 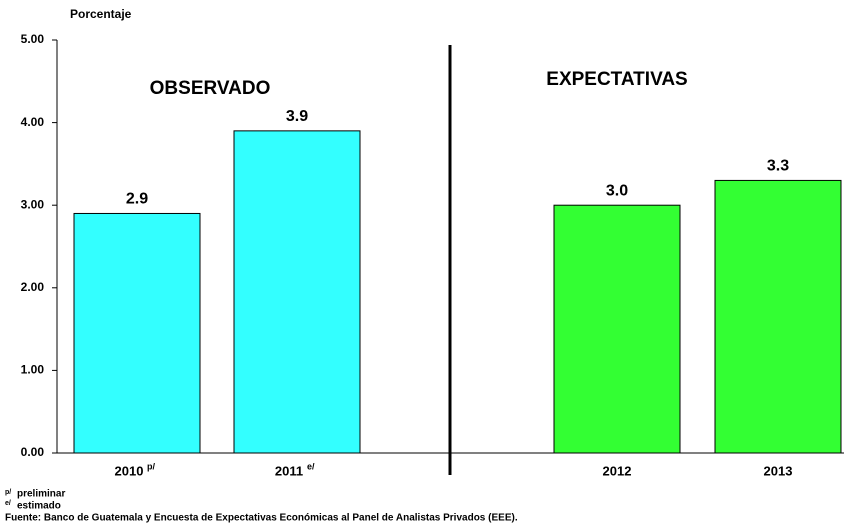 I want to click on y-tick-label: 1.00, so click(x=33, y=370).